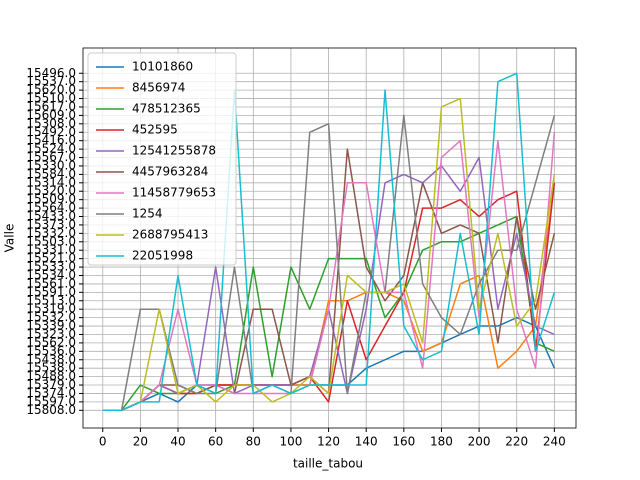 The width and height of the screenshot is (640, 480). I want to click on legend-label: 4457963284, so click(170, 172).